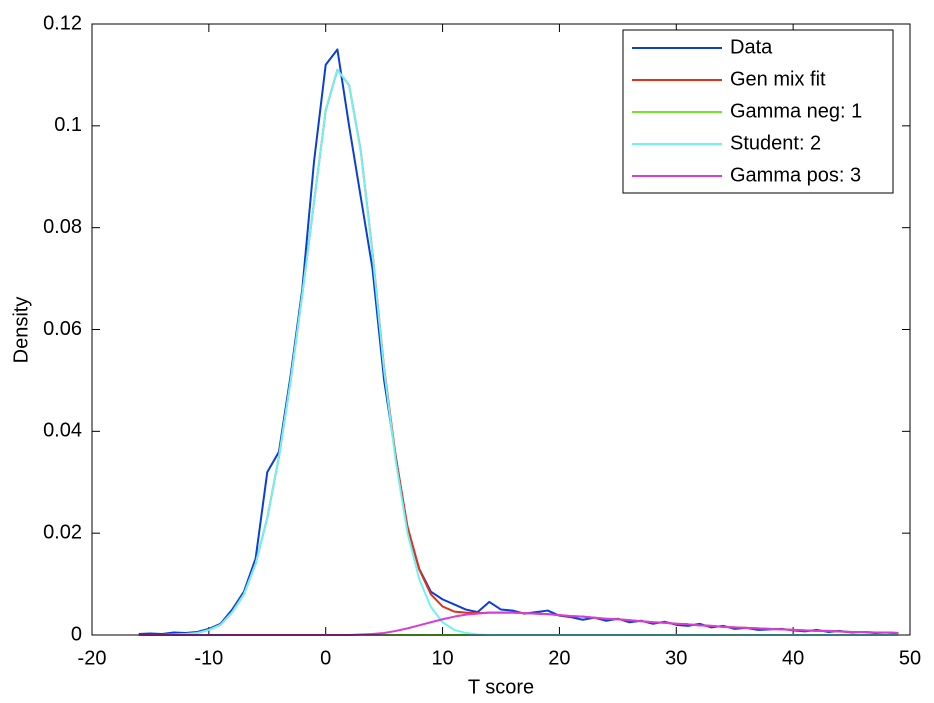 The width and height of the screenshot is (934, 703). I want to click on y-tick-label: 0, so click(76, 634).